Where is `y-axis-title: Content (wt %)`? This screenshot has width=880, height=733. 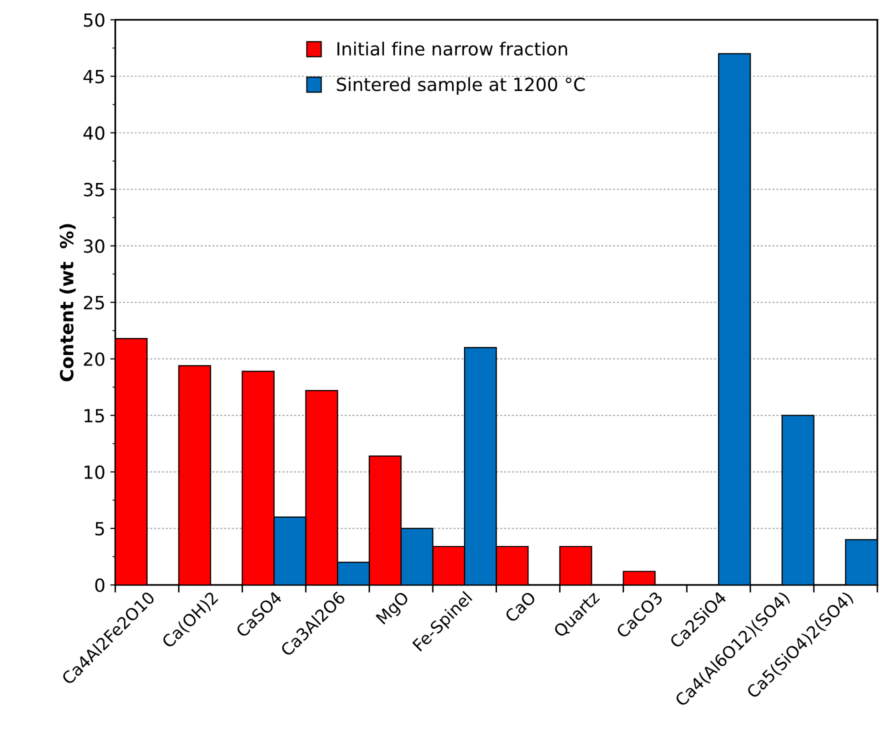
y-axis-title: Content (wt %) is located at coordinates (68, 303).